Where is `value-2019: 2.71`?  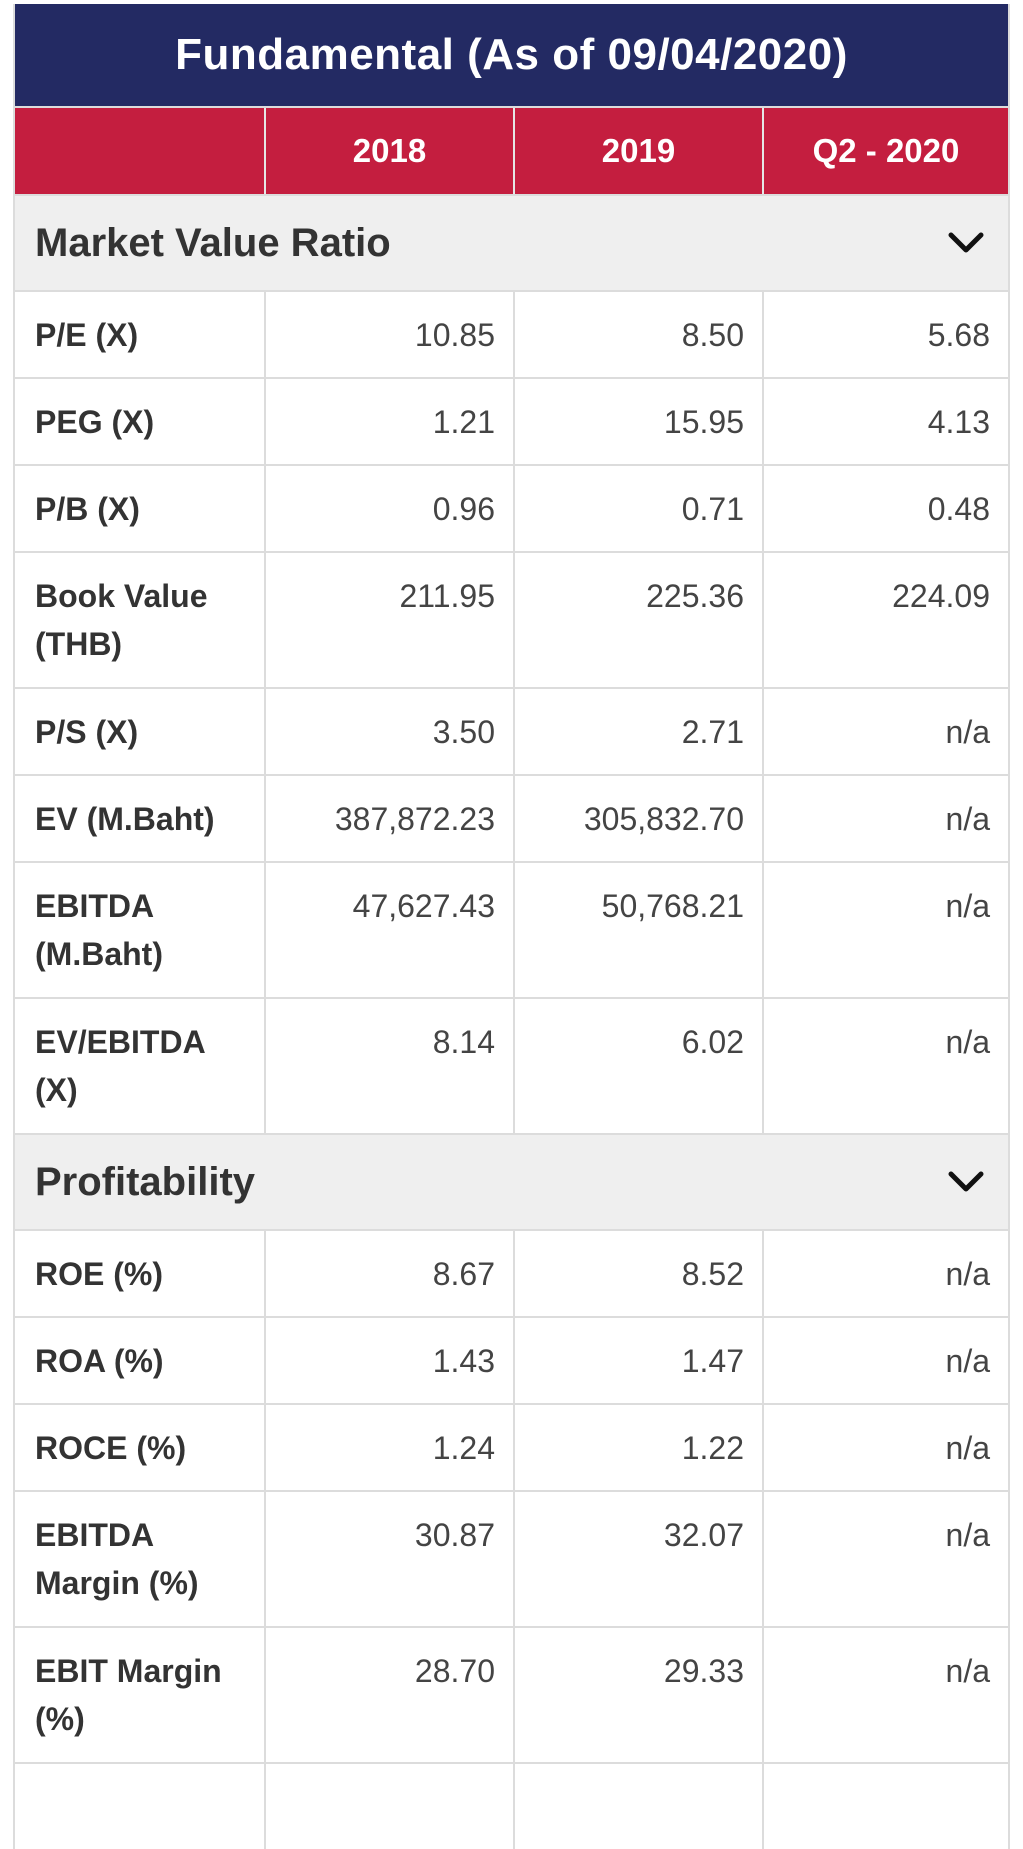
value-2019: 2.71 is located at coordinates (637, 731).